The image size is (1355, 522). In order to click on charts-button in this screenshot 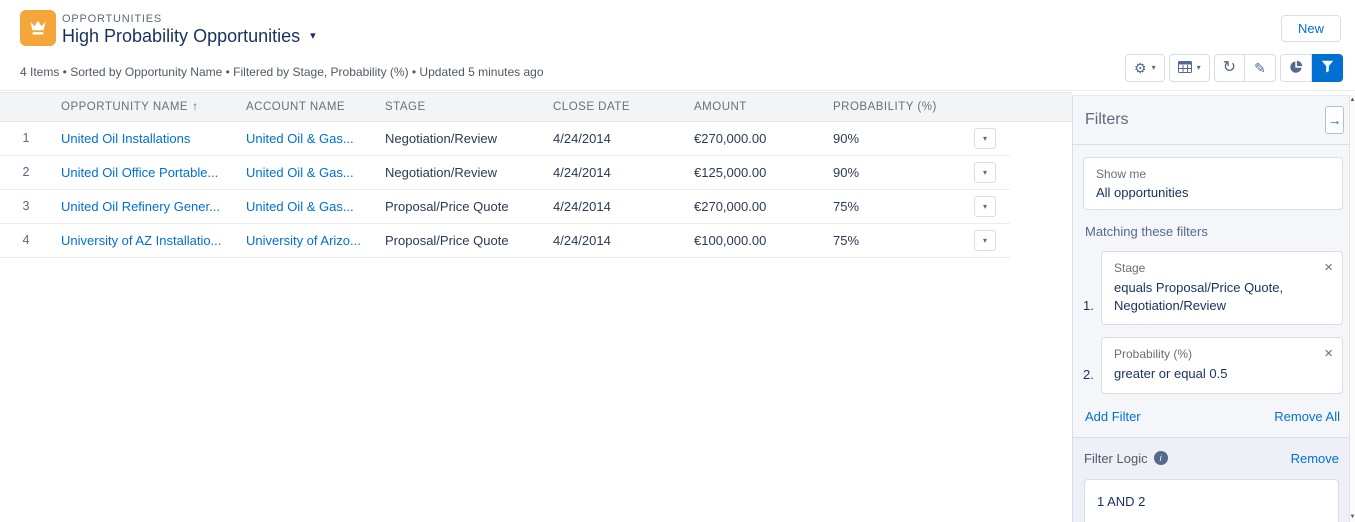, I will do `click(1296, 68)`.